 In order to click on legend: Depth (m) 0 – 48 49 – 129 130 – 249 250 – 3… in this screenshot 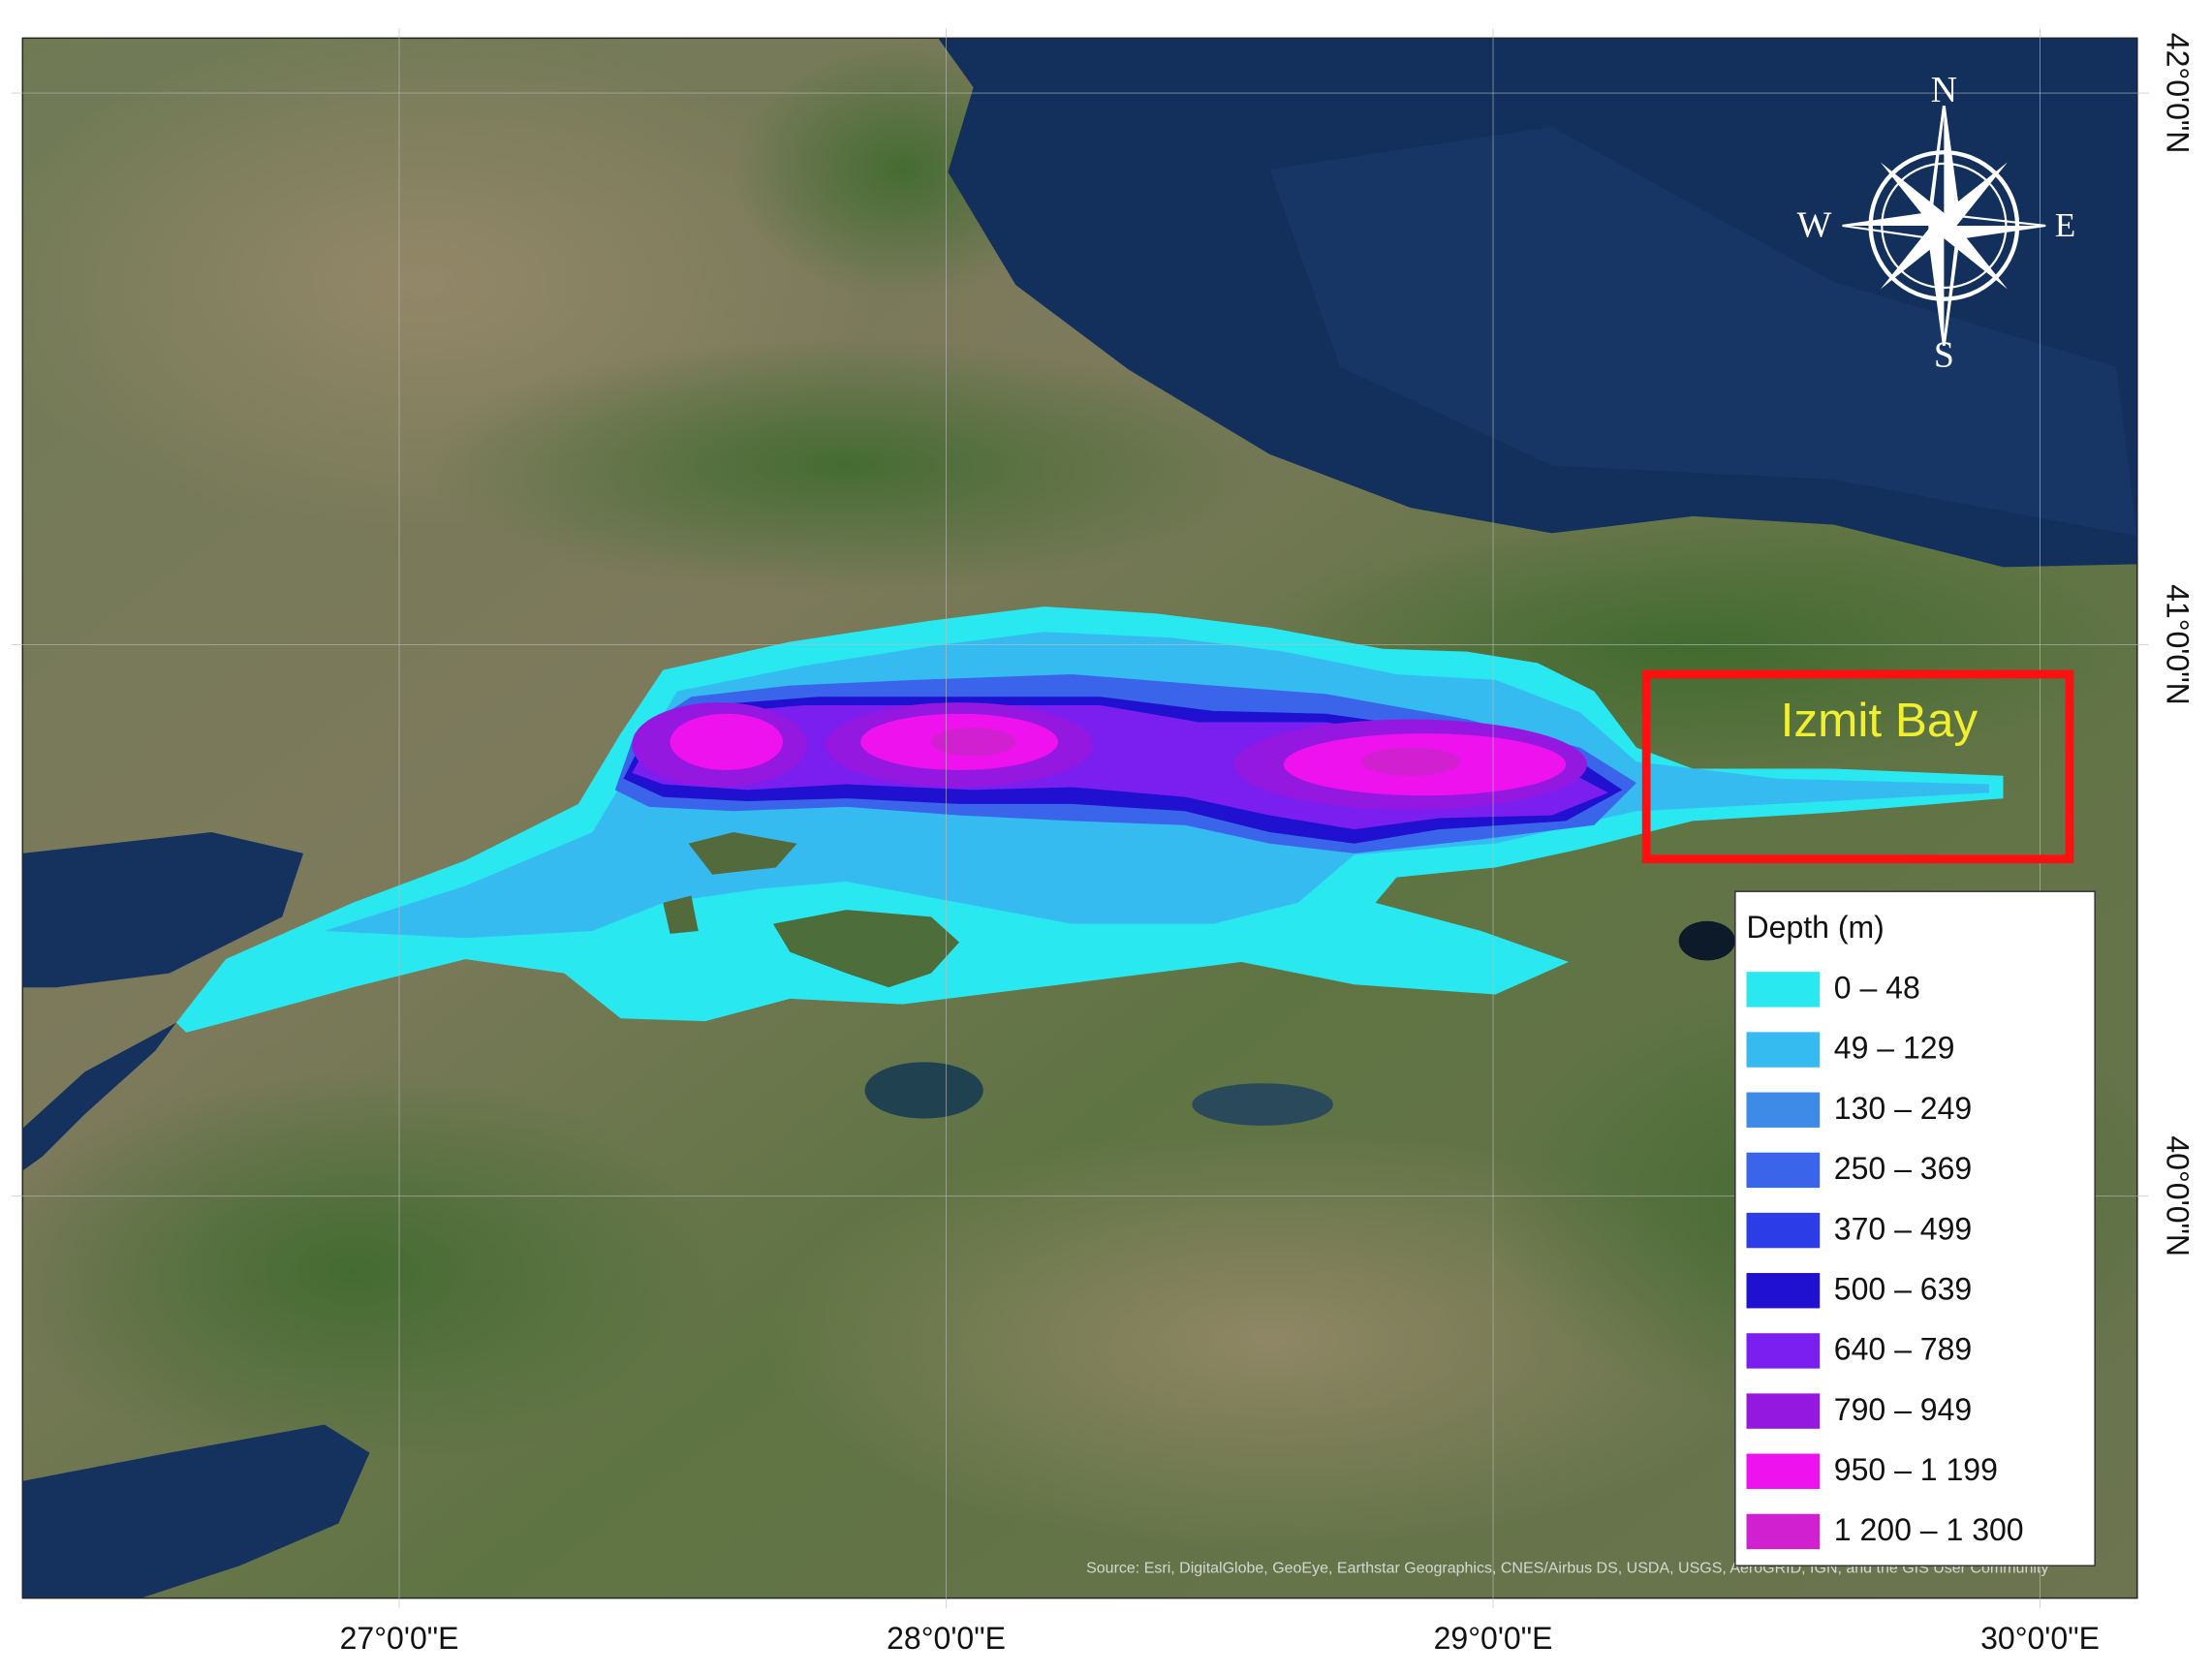, I will do `click(1915, 1228)`.